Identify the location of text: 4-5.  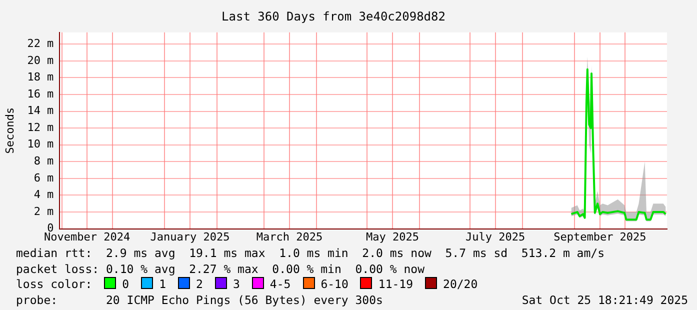
(280, 284).